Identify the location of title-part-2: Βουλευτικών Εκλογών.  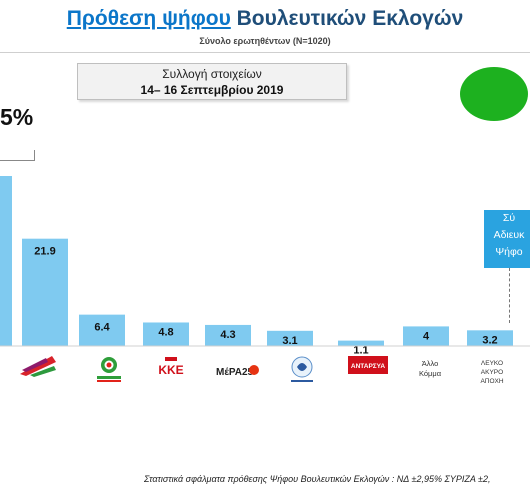
(347, 18).